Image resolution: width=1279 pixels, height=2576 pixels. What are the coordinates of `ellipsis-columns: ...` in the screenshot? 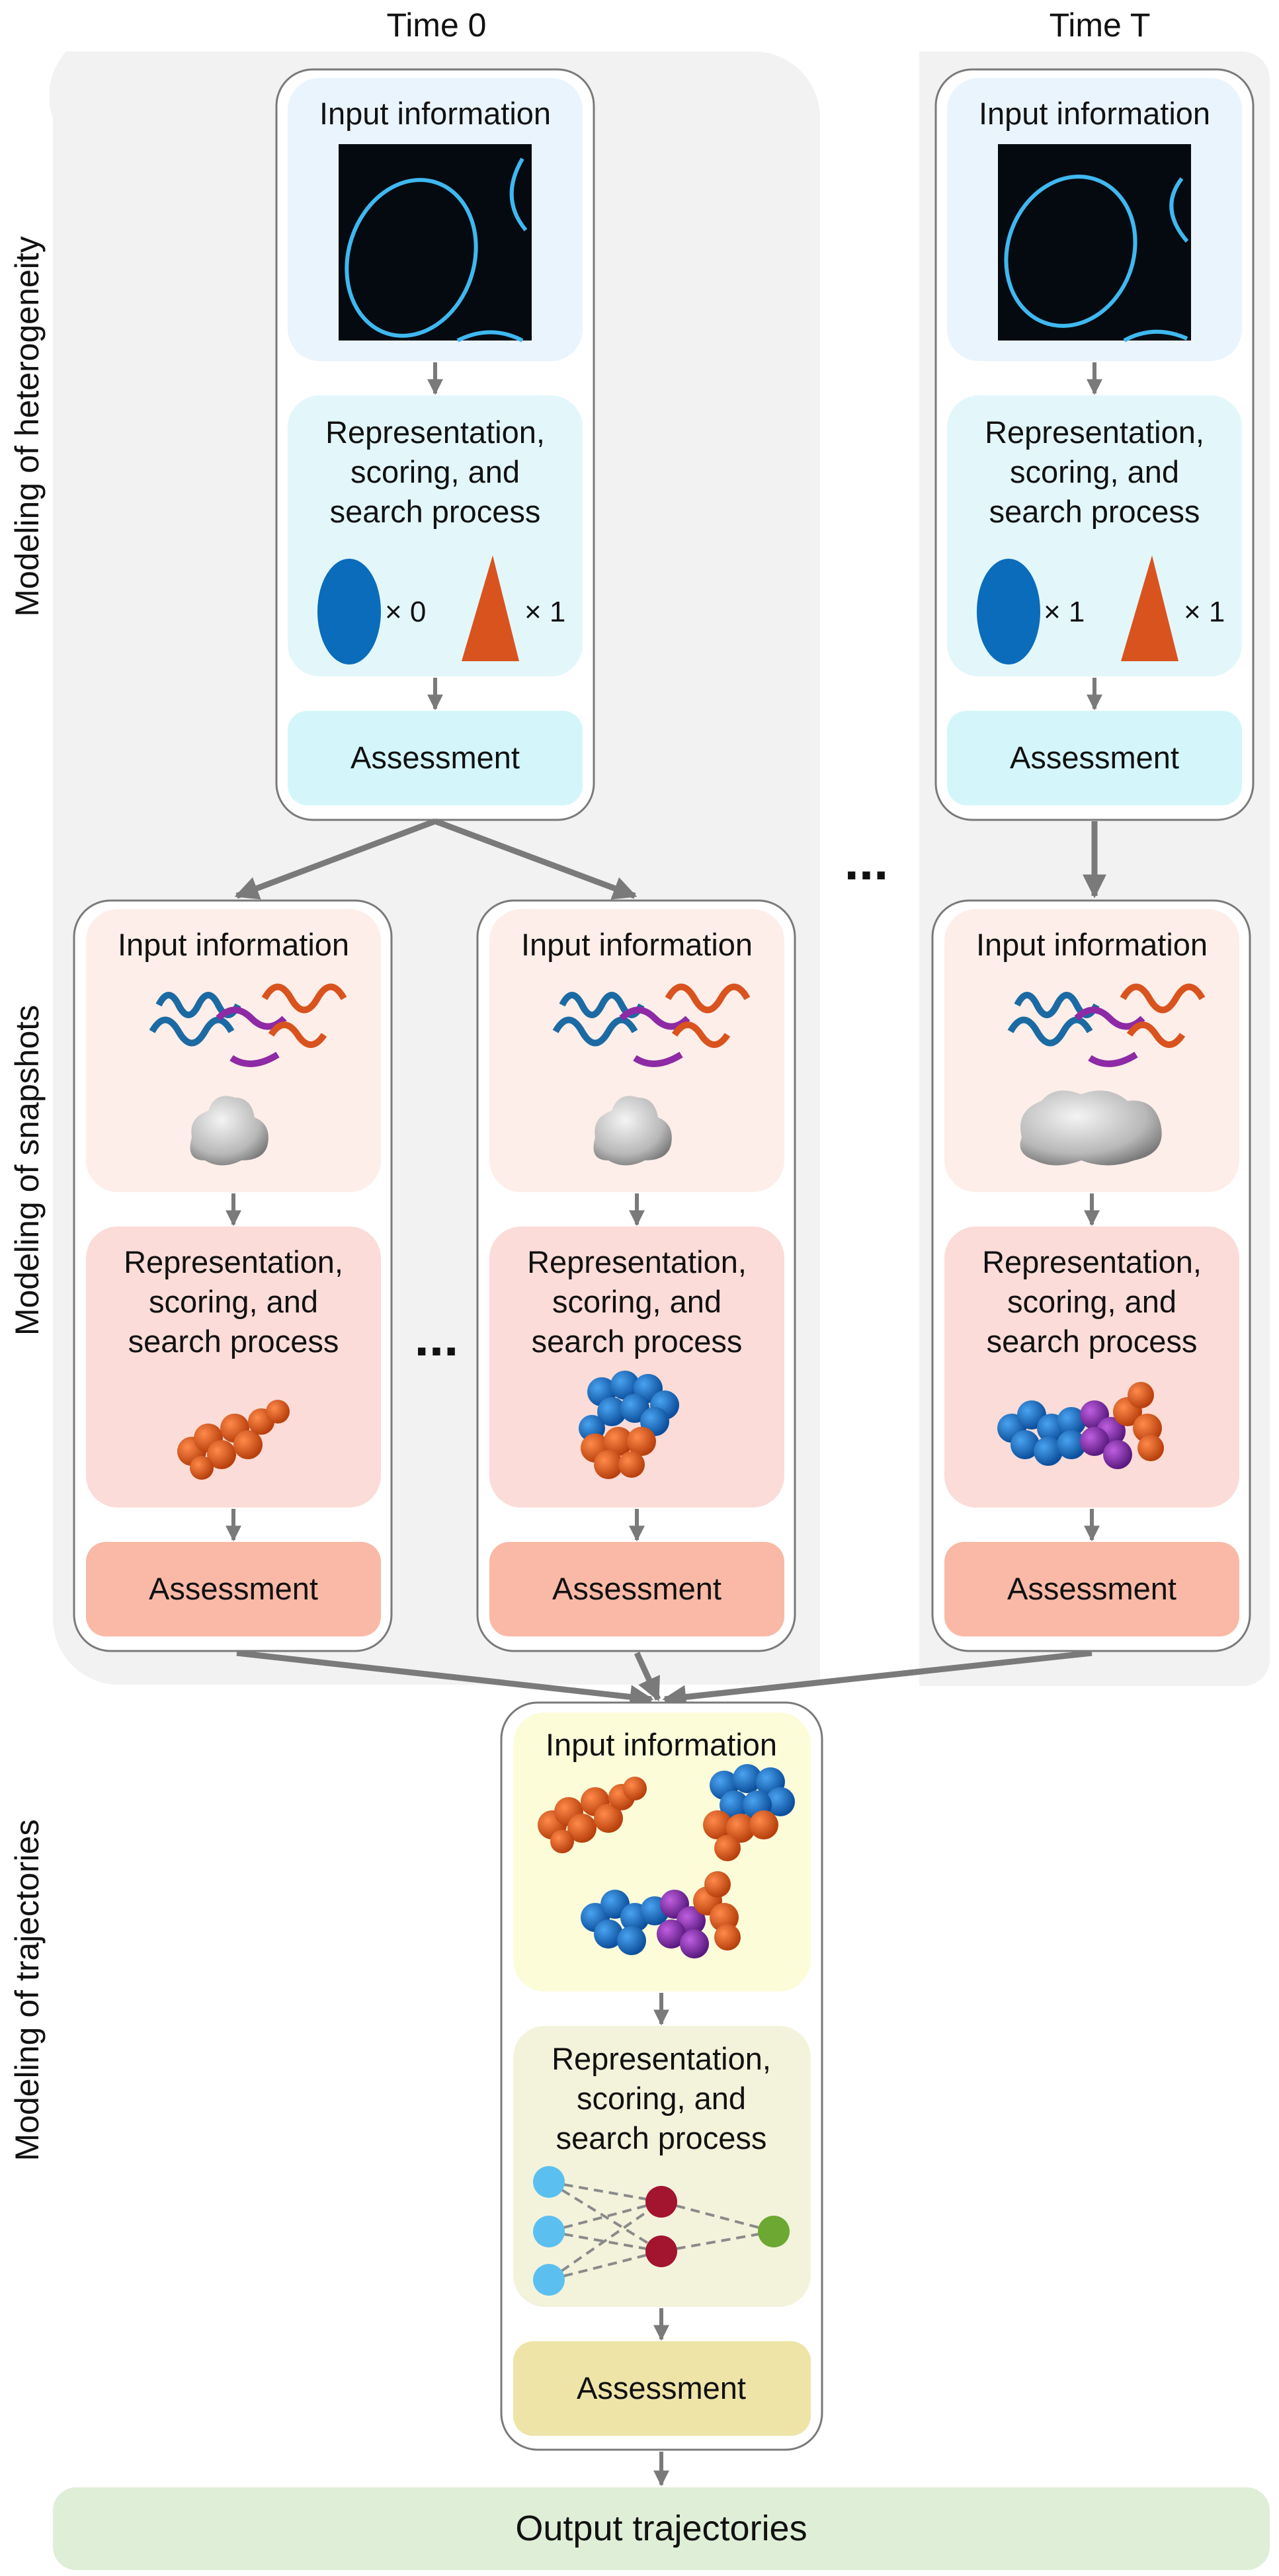 It's located at (867, 861).